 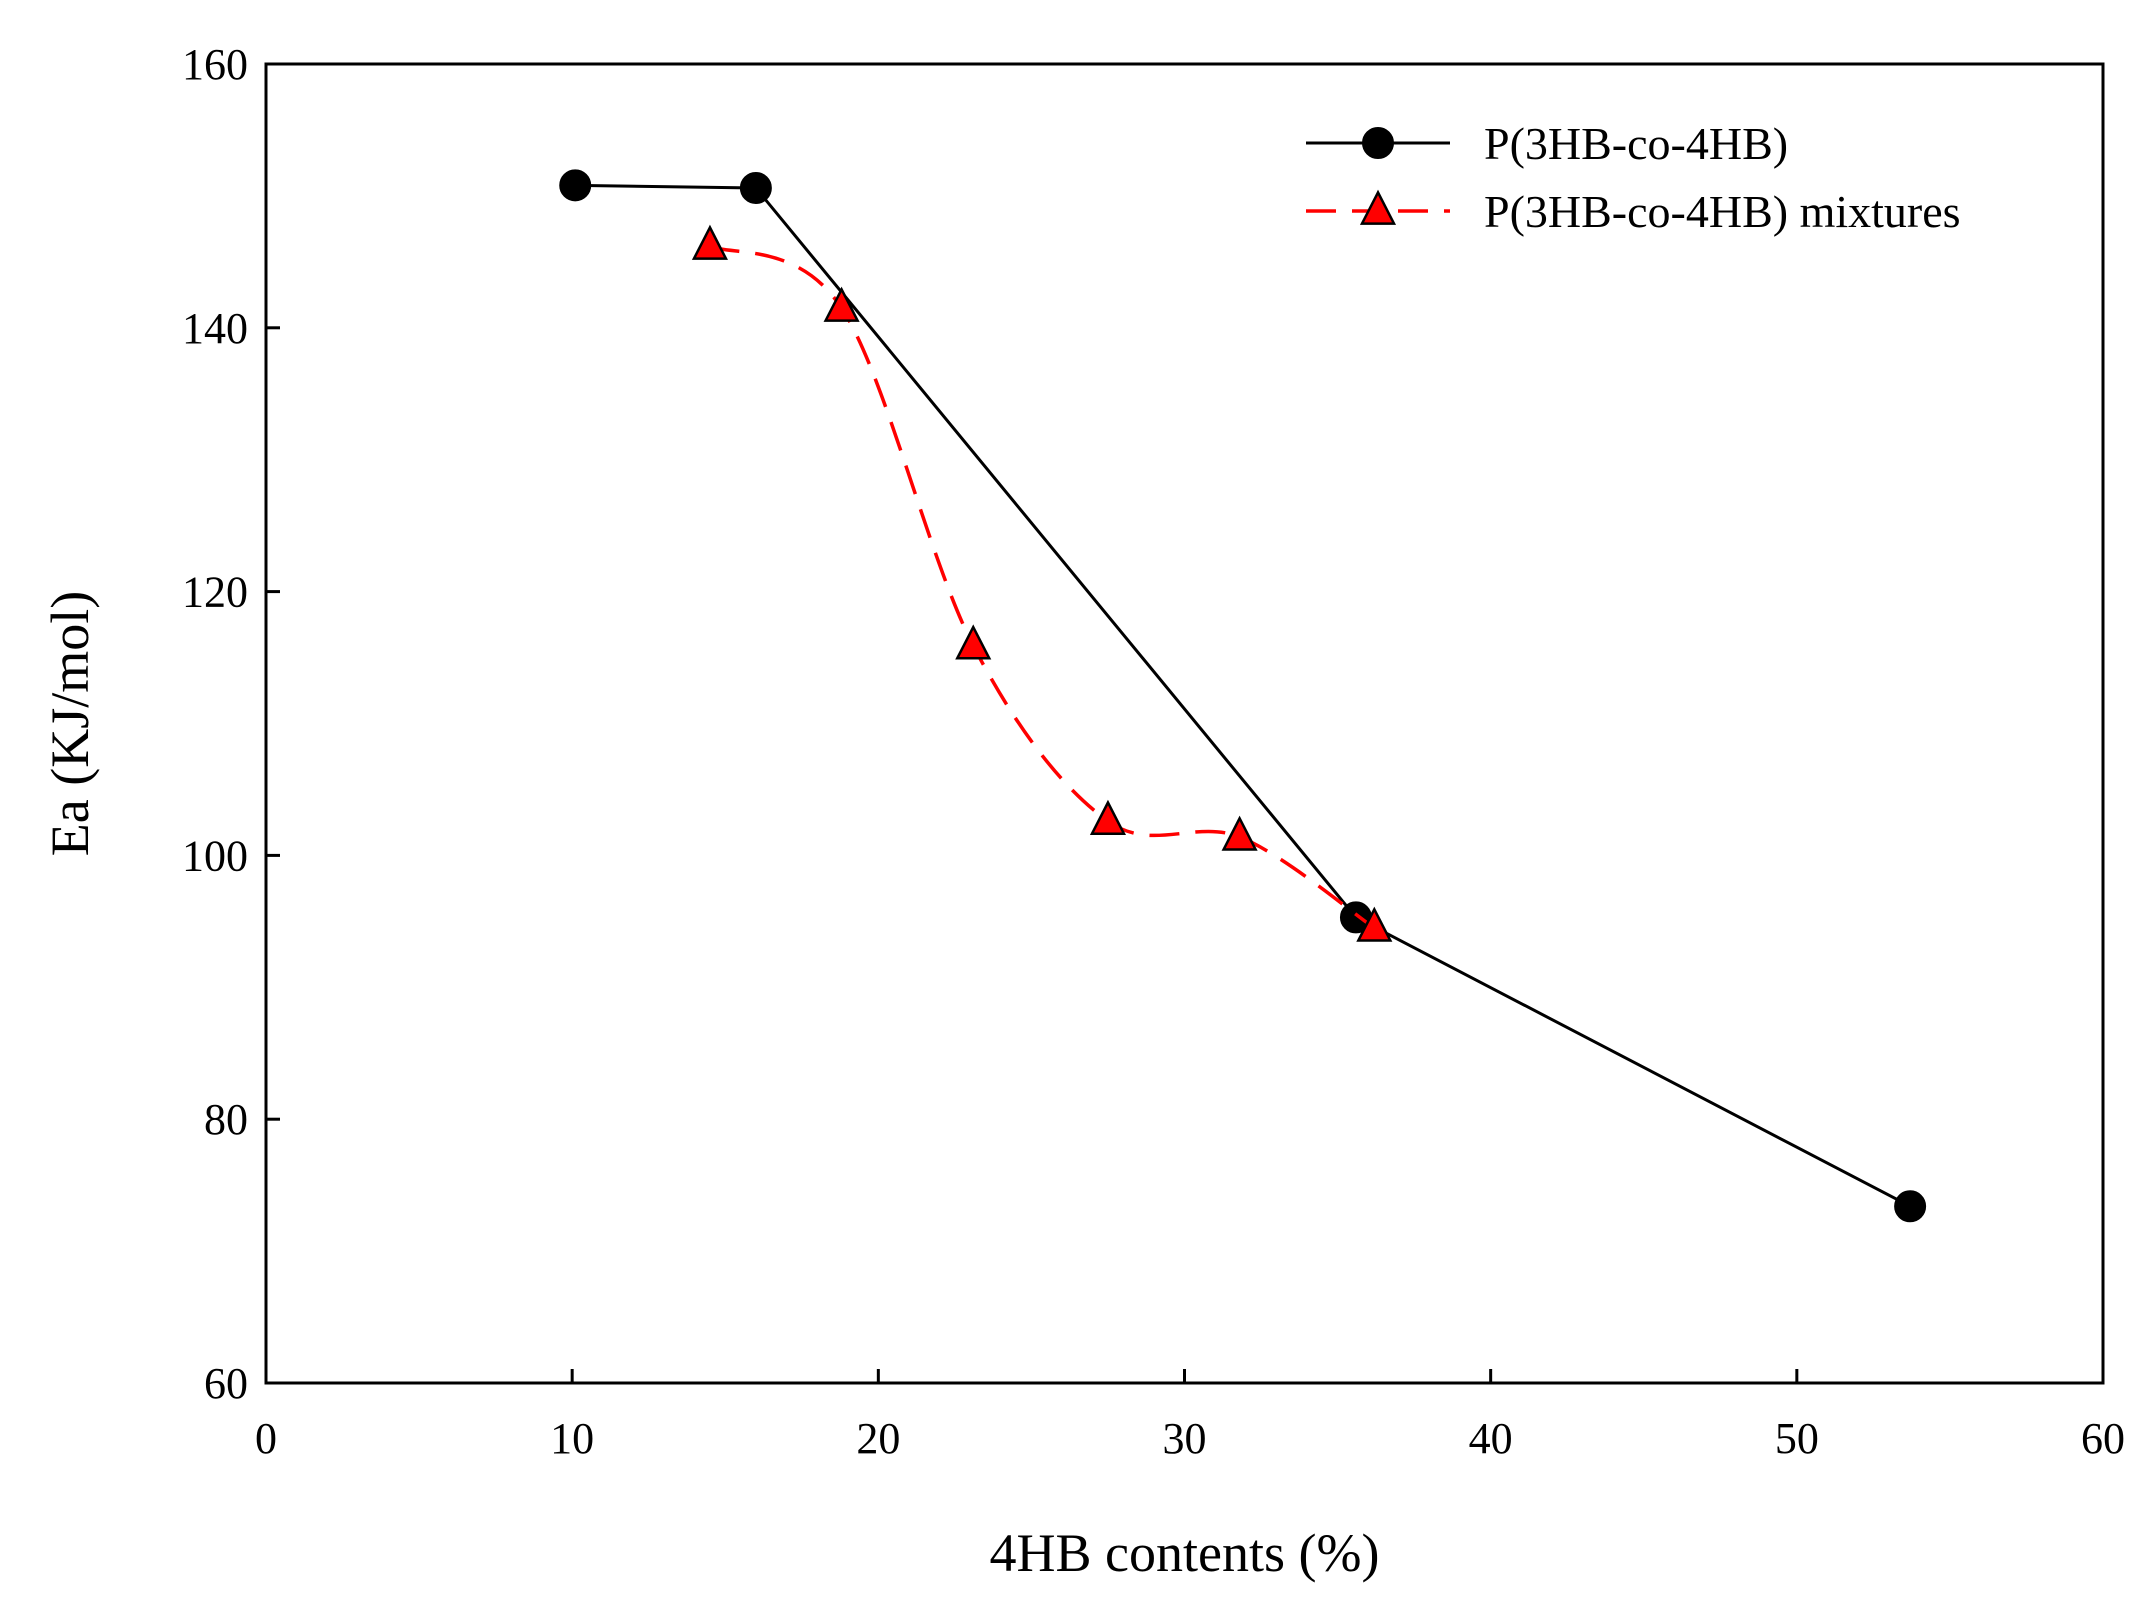 What do you see at coordinates (1636, 143) in the screenshot?
I see `legend-label: P(3HB-co-4HB)` at bounding box center [1636, 143].